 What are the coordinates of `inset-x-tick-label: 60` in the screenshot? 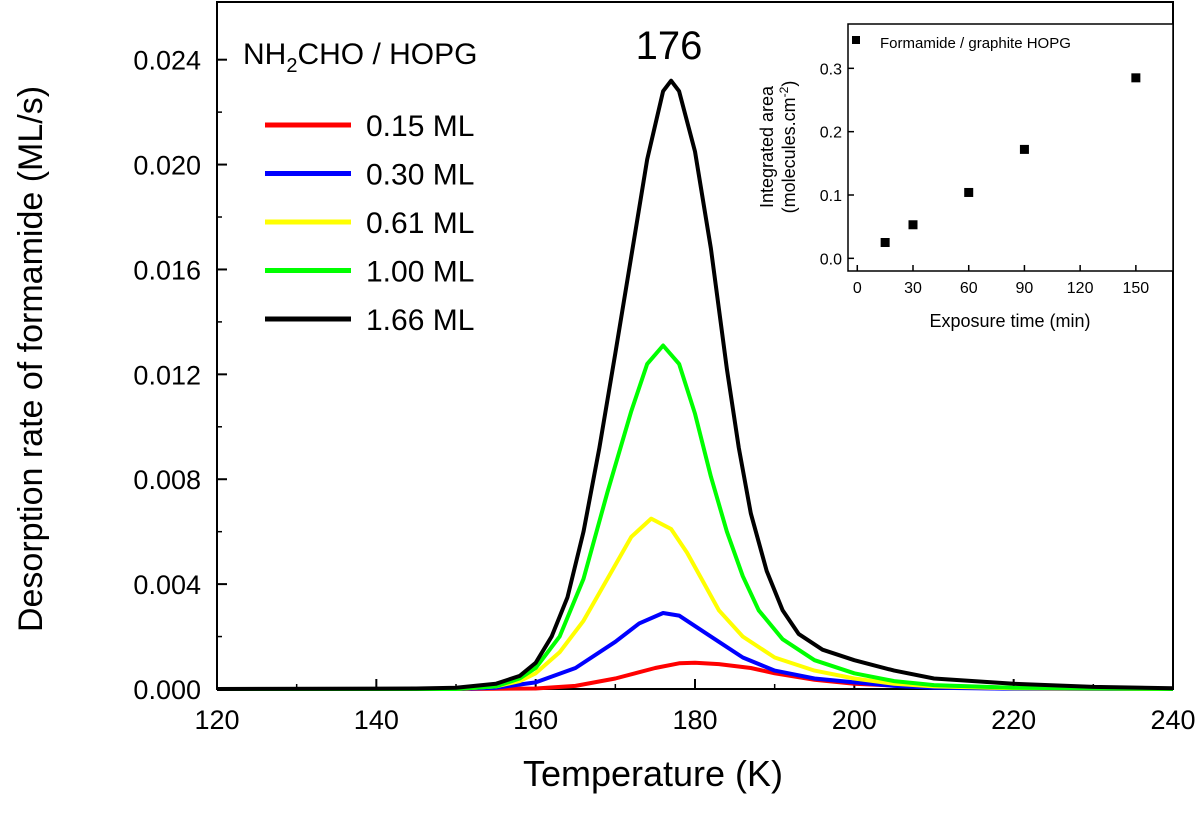 It's located at (969, 288).